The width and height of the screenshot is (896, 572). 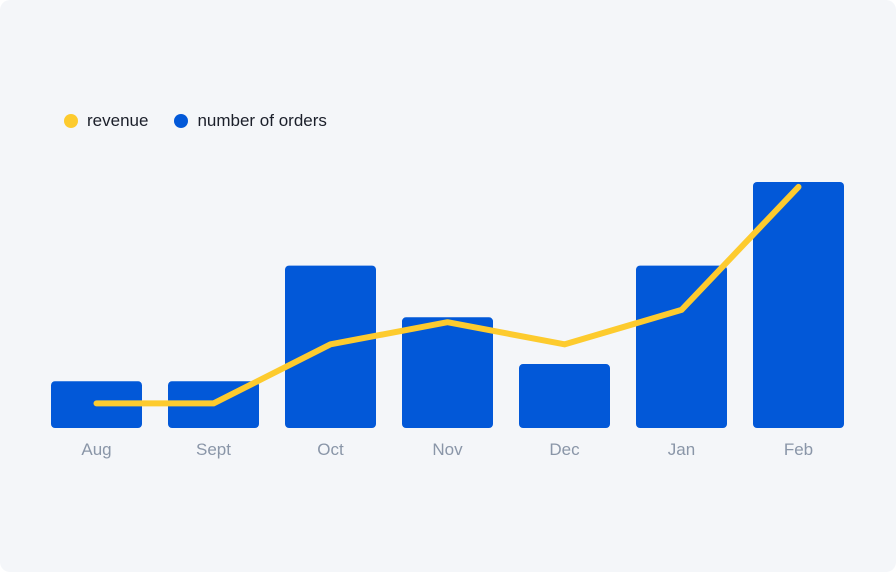 I want to click on x-tick-oct: Oct, so click(x=330, y=449).